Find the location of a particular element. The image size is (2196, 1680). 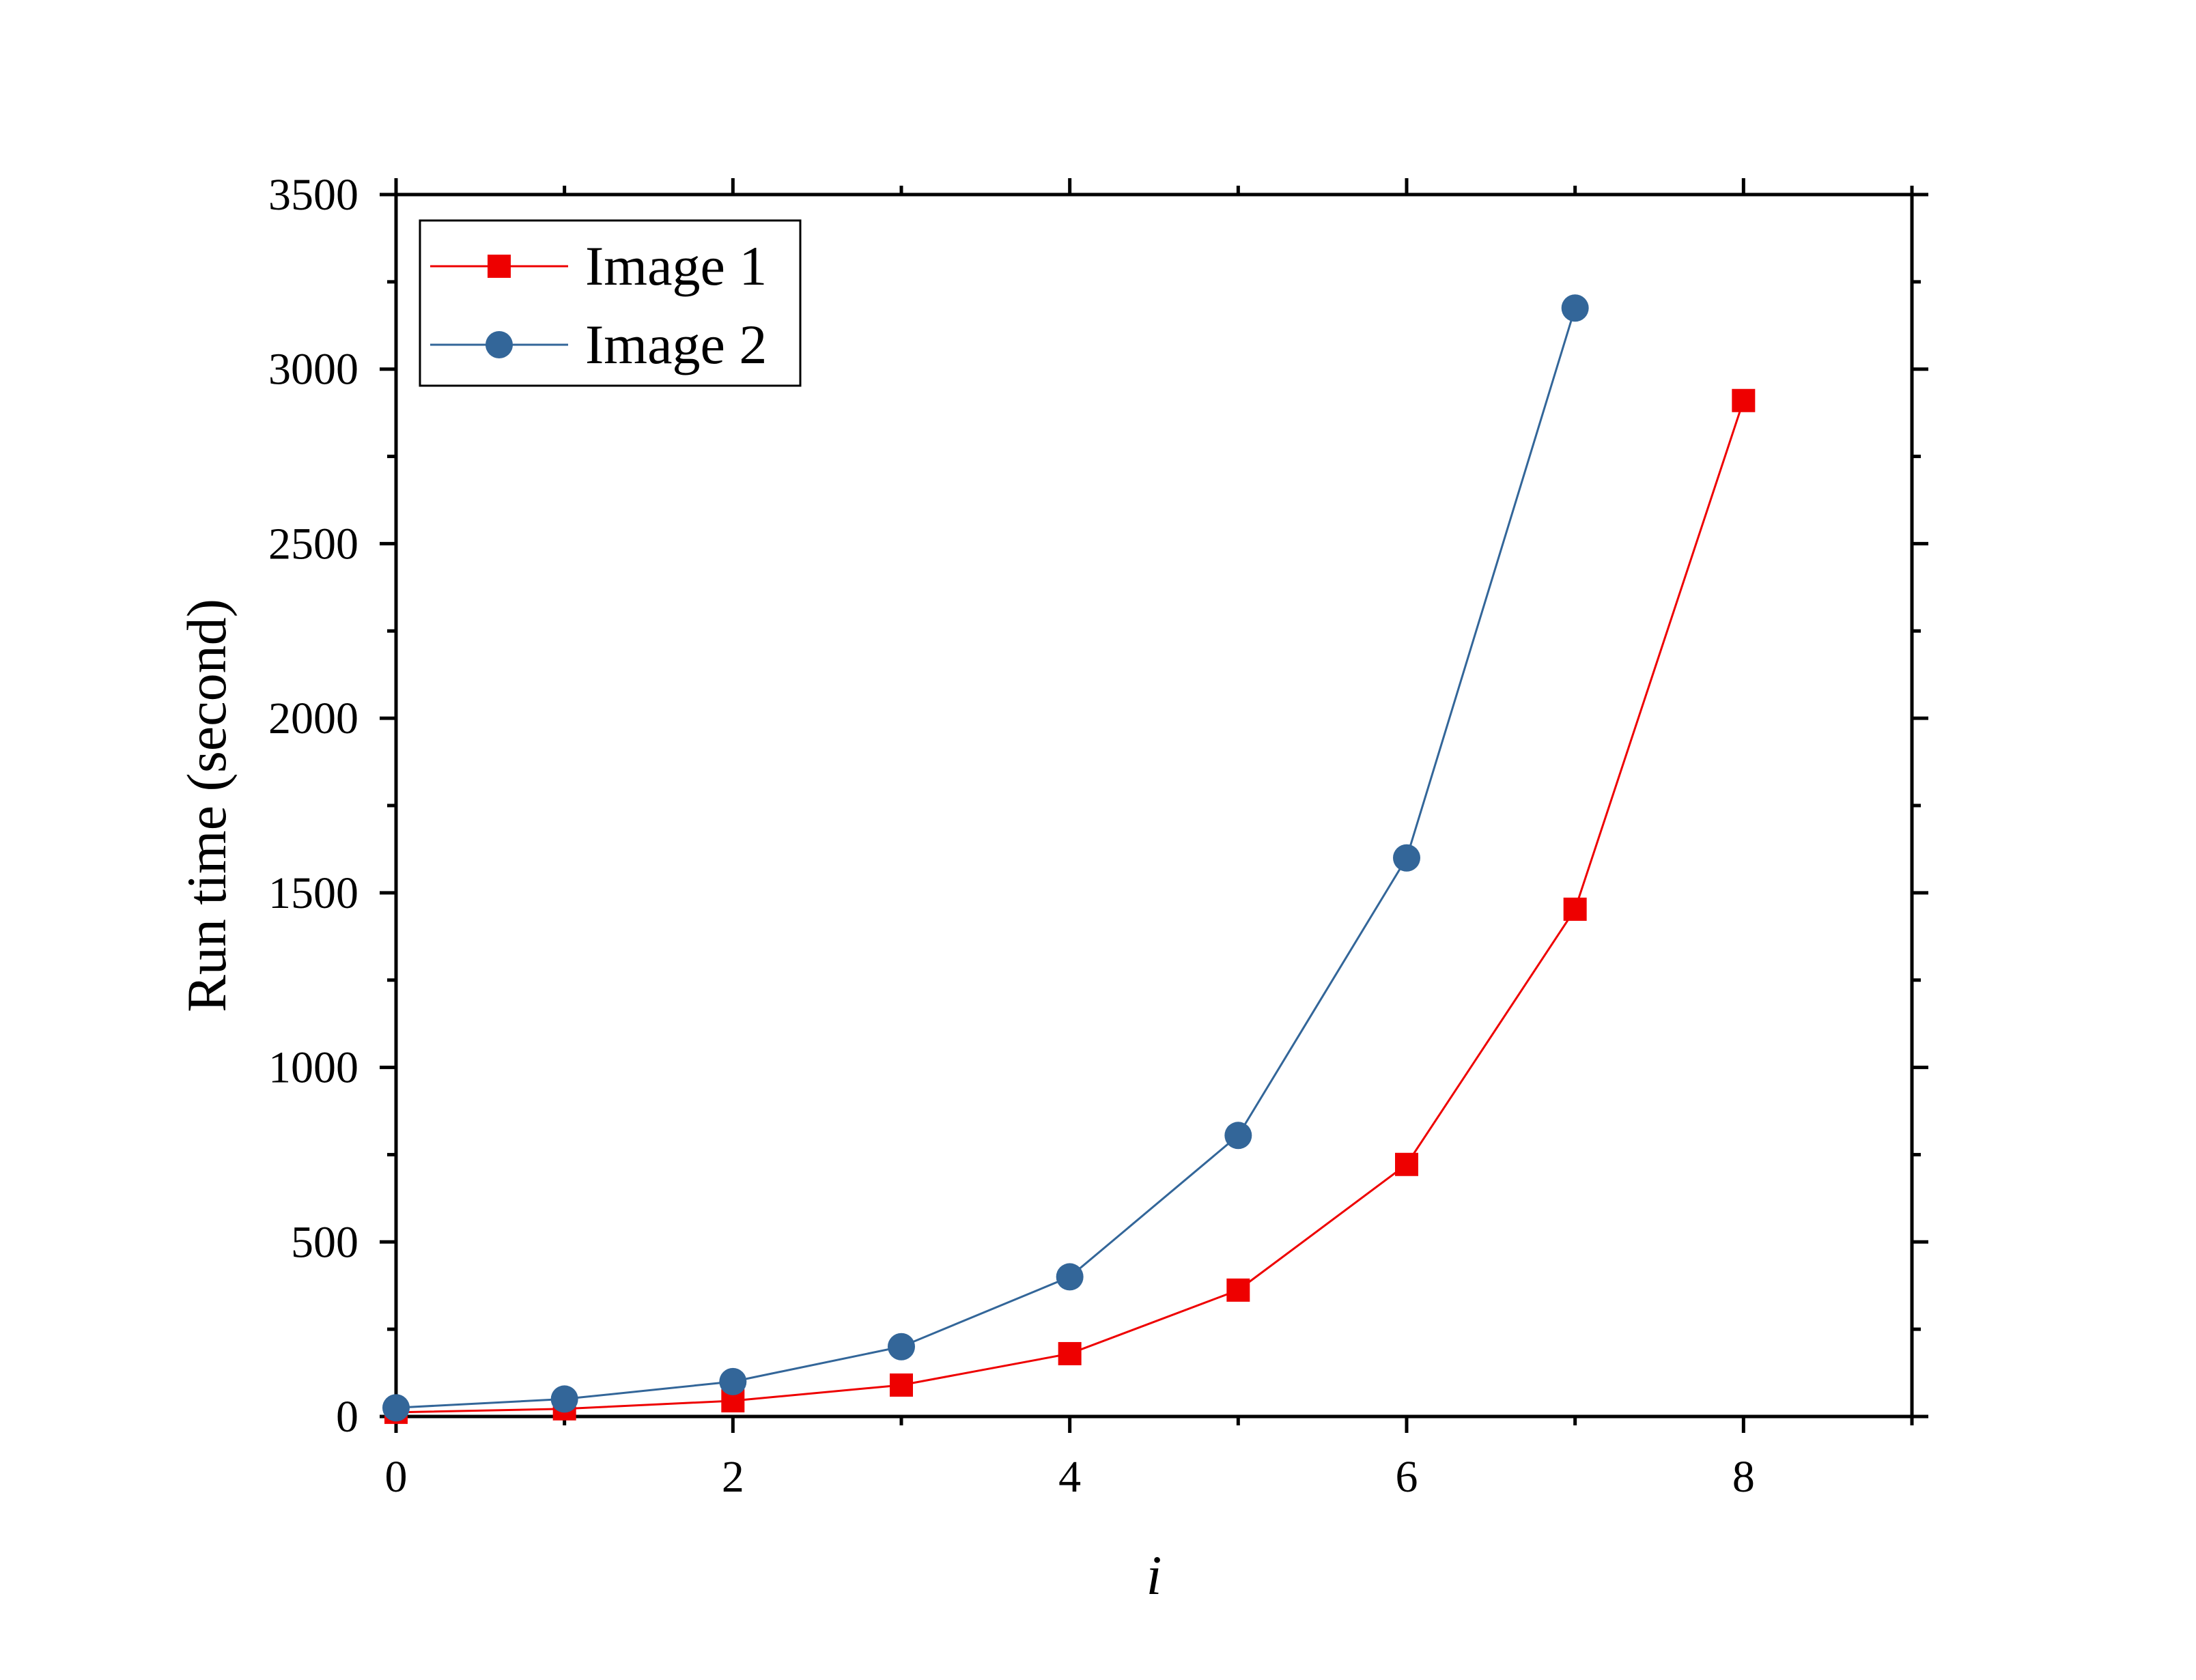

x-tick-label: 4 is located at coordinates (1069, 1477).